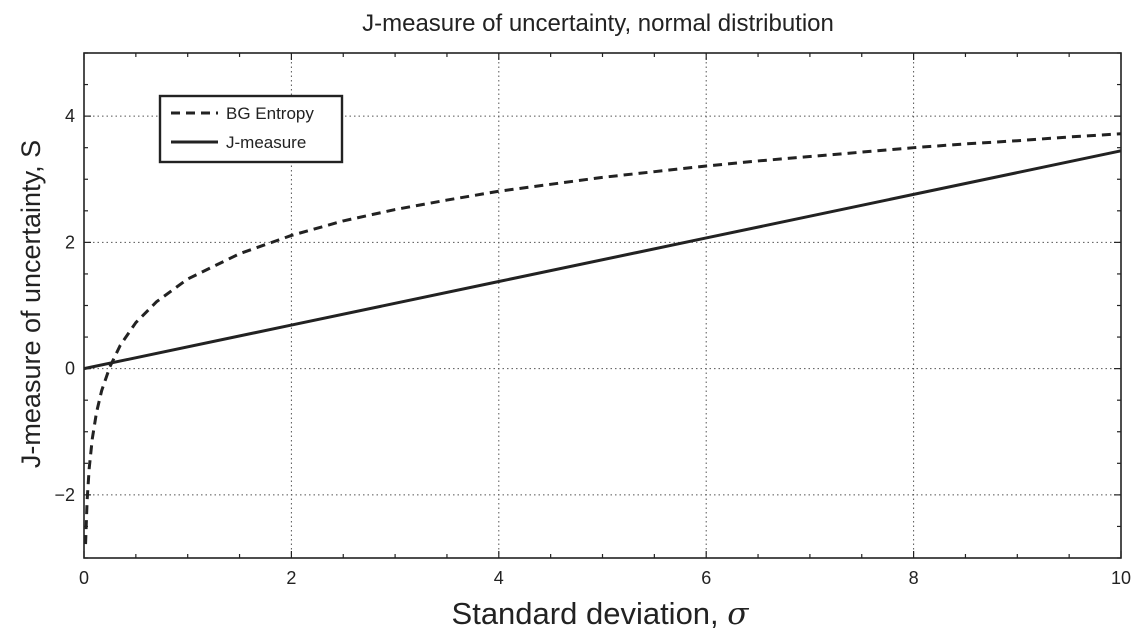 Image resolution: width=1136 pixels, height=631 pixels. I want to click on y-tick-label: −2, so click(64, 495).